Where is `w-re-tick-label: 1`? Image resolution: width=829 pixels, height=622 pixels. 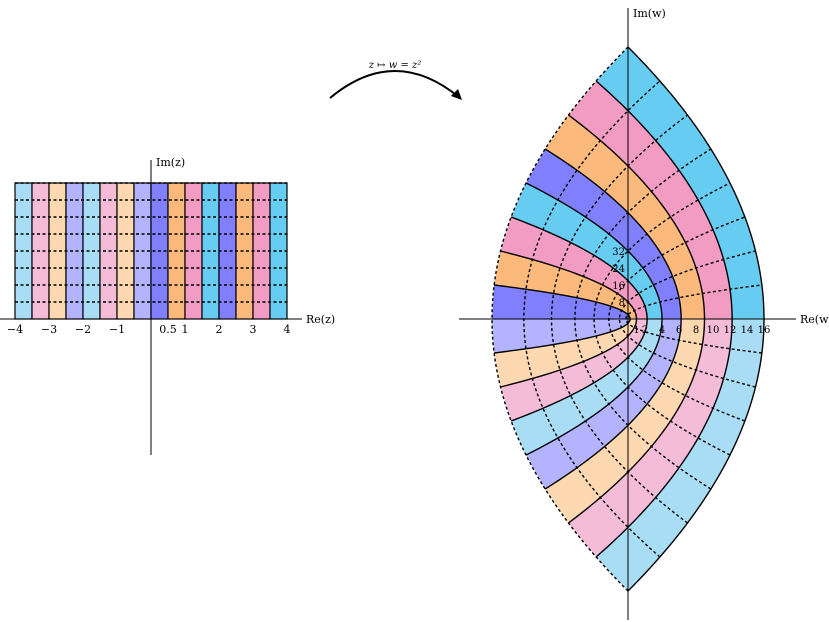 w-re-tick-label: 1 is located at coordinates (636, 330).